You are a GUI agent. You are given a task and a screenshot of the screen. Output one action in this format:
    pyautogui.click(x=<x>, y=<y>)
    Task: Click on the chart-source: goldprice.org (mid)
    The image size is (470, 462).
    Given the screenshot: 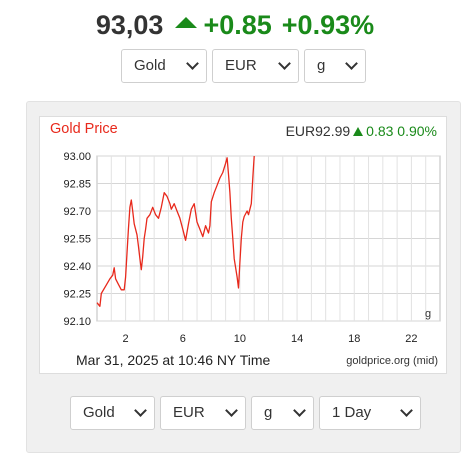 What is the action you would take?
    pyautogui.click(x=392, y=361)
    